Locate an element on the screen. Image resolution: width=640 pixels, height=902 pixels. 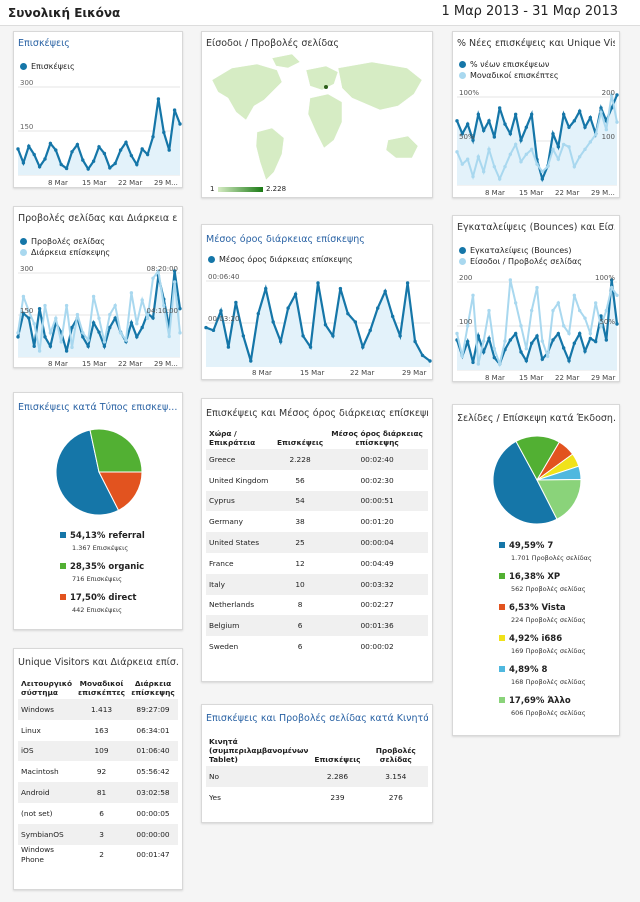
table-row: (not set) 6 00:00:05 is located at coordinates (95, 813).